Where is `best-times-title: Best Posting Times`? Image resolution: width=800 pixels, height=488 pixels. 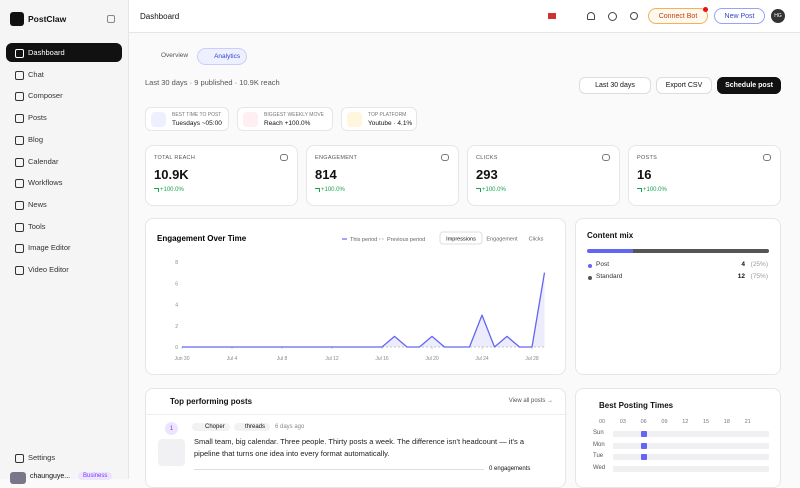
best-times-title: Best Posting Times is located at coordinates (636, 405).